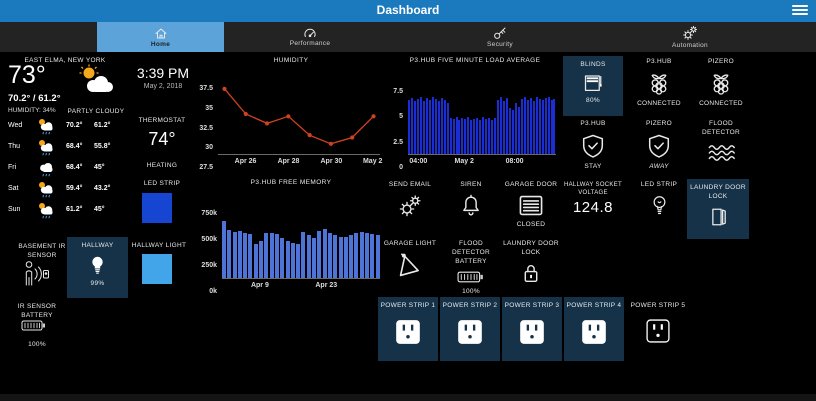 The image size is (816, 401). What do you see at coordinates (594, 305) in the screenshot?
I see `power-strip-4-label: POWER STRIP 4` at bounding box center [594, 305].